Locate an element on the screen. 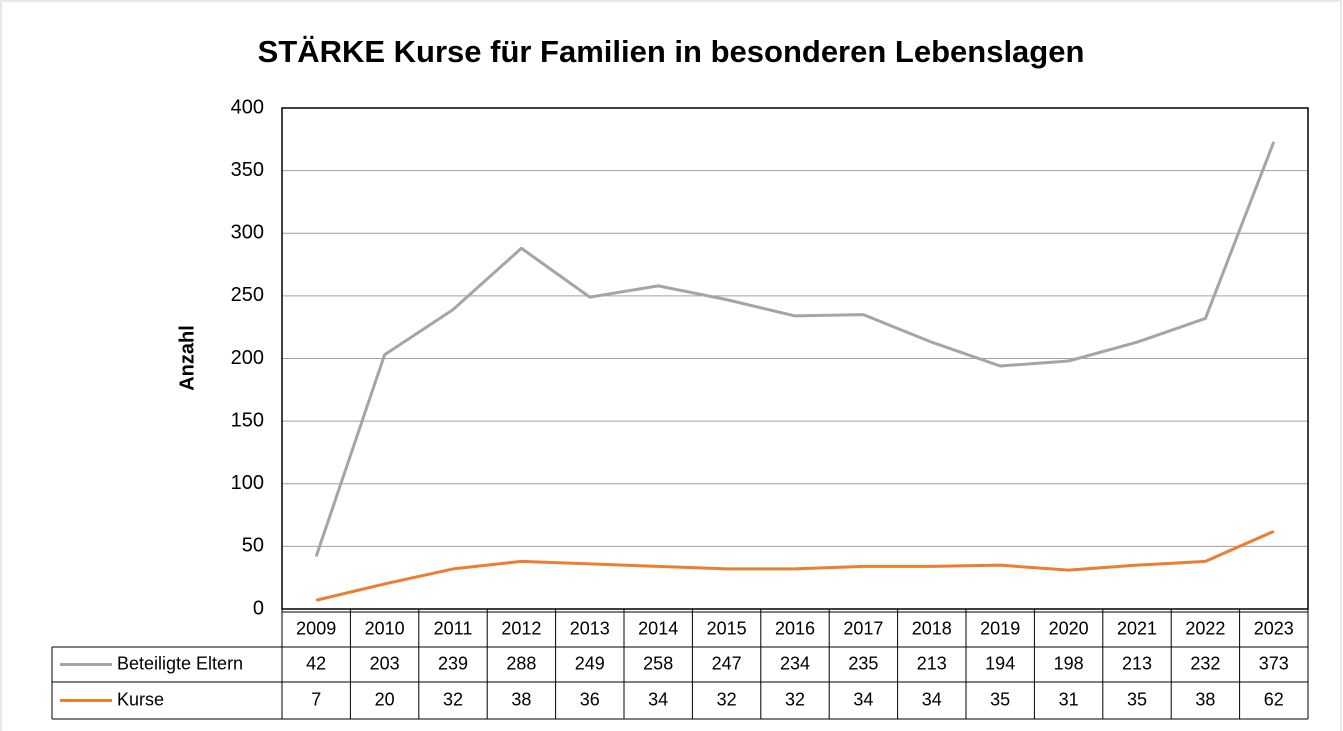  table-value: 373 is located at coordinates (1274, 663).